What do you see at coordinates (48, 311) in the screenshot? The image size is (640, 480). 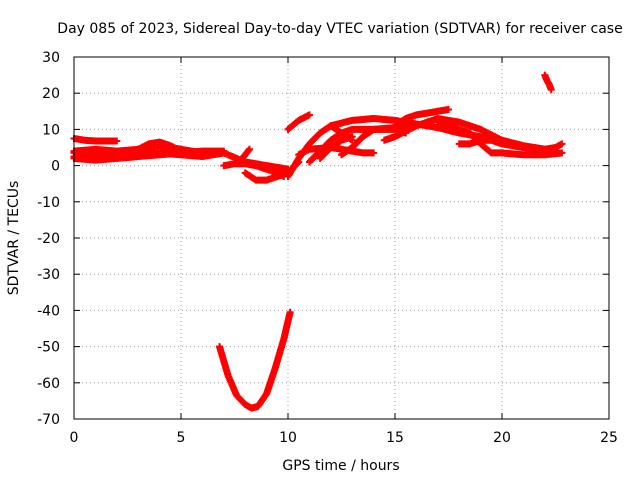 I see `y-tick-label: -40` at bounding box center [48, 311].